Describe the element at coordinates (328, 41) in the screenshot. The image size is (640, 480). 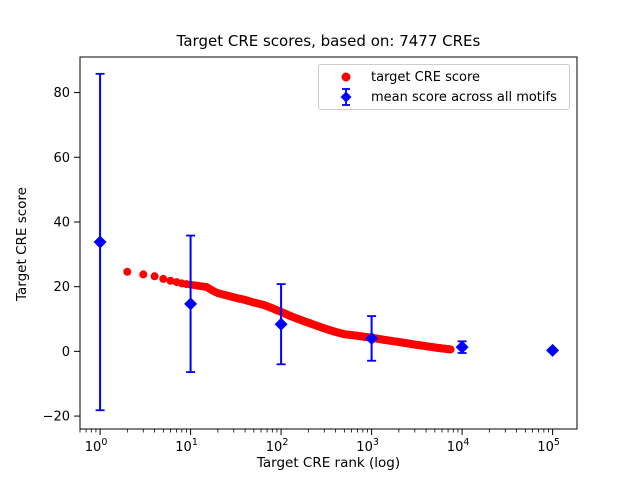
I see `chart-title: Target CRE scores, based on: 7477 CREs` at that location.